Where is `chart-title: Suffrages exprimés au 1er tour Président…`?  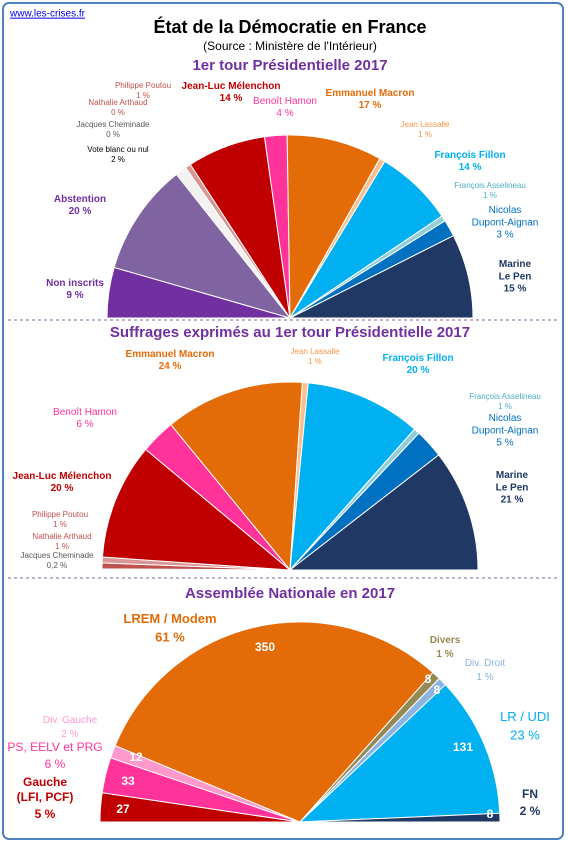 chart-title: Suffrages exprimés au 1er tour Président… is located at coordinates (290, 332).